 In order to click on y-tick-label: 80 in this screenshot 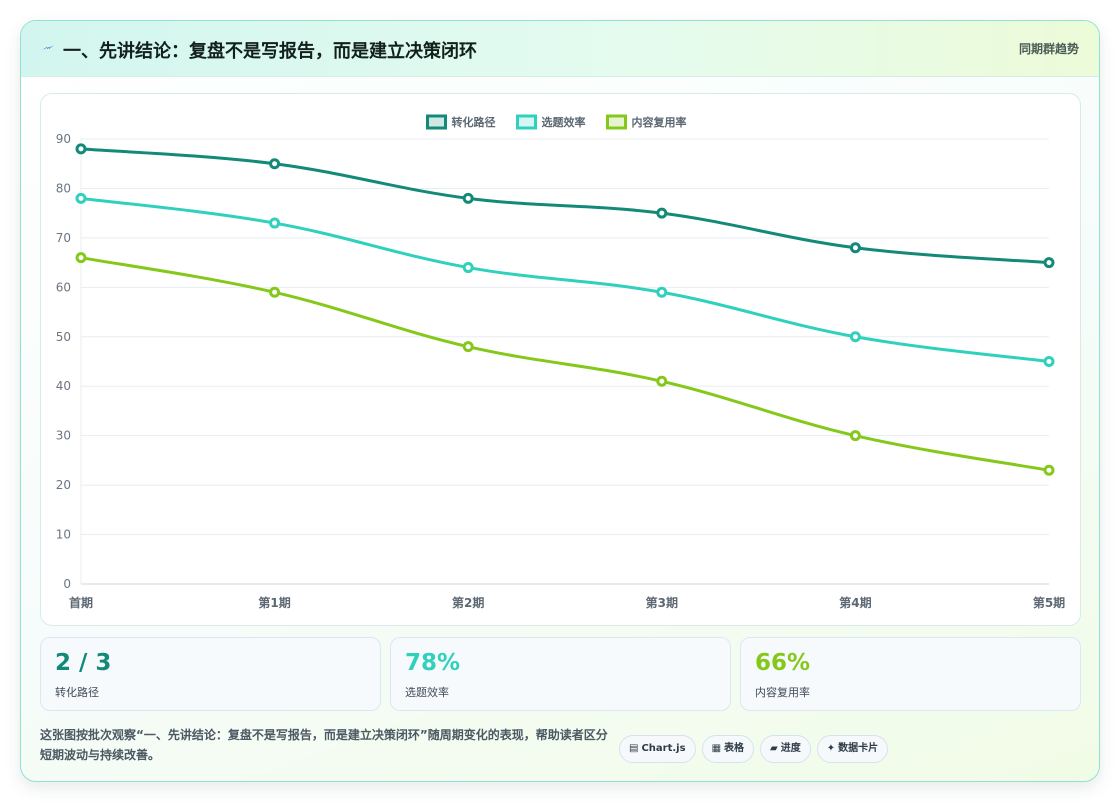, I will do `click(63, 188)`.